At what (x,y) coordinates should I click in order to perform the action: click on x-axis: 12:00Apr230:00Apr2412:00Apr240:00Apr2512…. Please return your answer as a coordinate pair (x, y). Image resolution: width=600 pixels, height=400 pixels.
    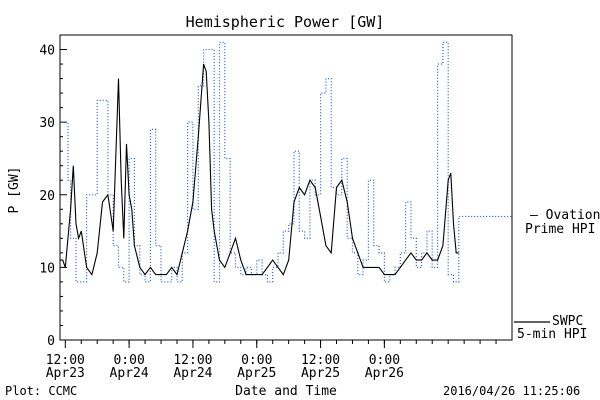
    Looking at the image, I should click on (271, 360).